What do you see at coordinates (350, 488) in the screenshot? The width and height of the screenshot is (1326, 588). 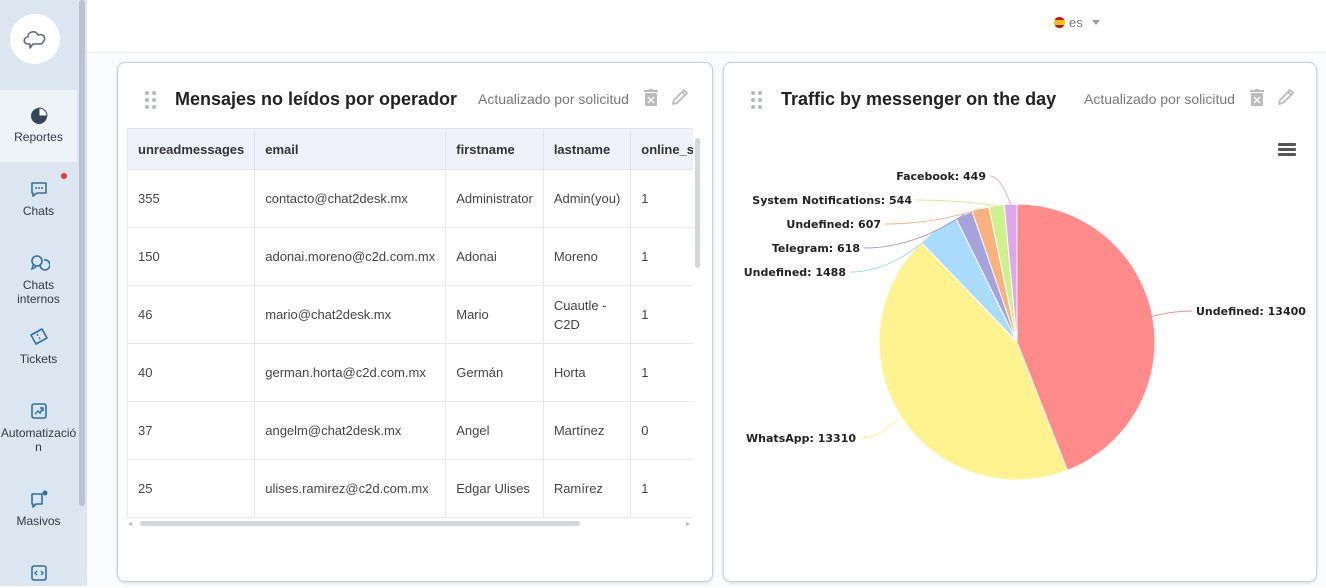 I see `table-cell: ulises.ramirez@c2d.com.mx` at bounding box center [350, 488].